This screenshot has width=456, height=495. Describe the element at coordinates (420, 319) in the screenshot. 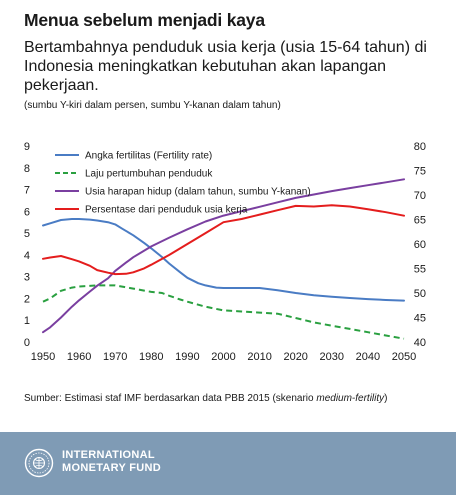

I see `y-right-tick-label-45: 45` at that location.